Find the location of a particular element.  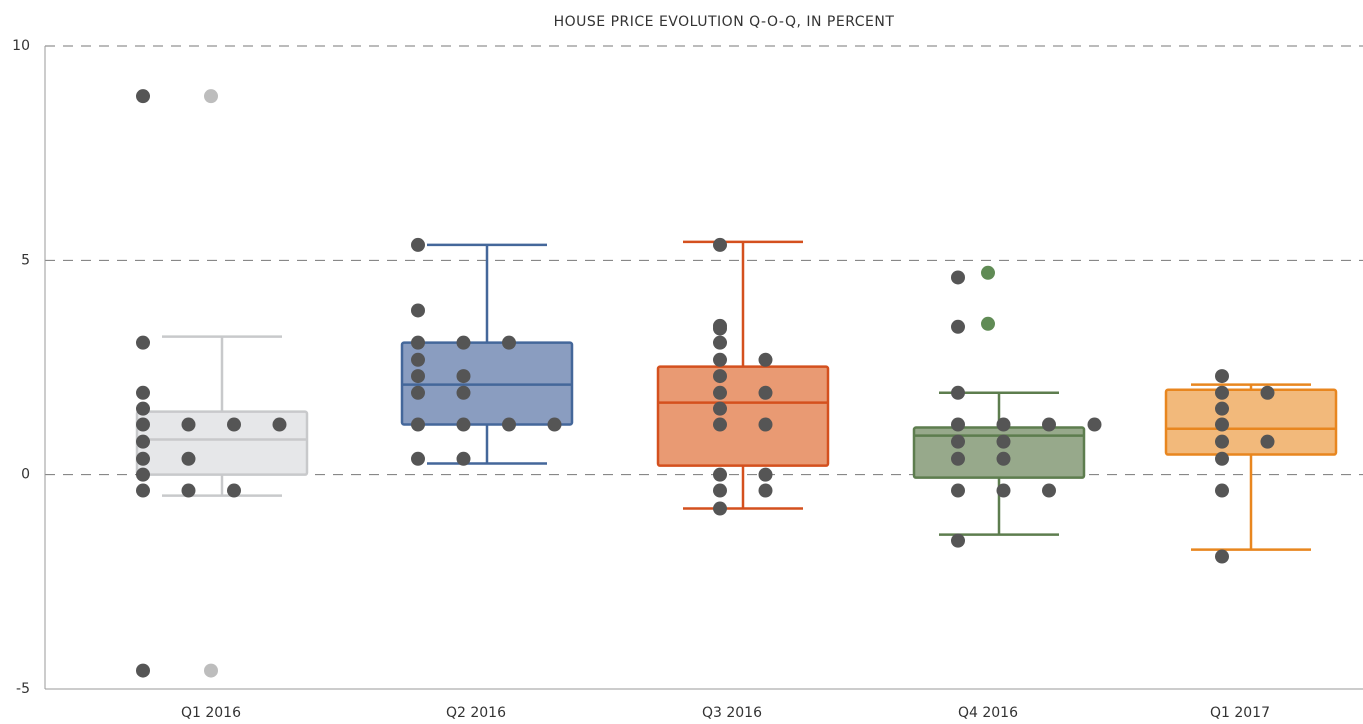

x-tick-label: Q1 2017 is located at coordinates (1240, 713).